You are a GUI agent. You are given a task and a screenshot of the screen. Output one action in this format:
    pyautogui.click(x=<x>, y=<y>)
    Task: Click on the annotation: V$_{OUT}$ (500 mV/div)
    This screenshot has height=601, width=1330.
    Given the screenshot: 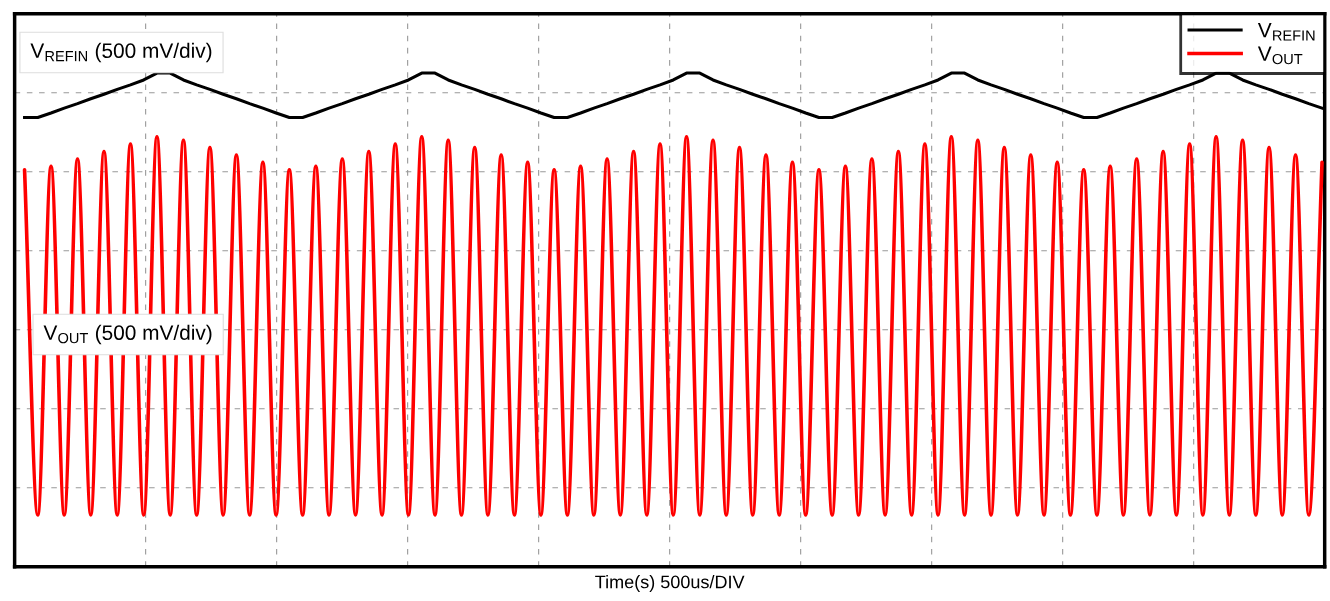 What is the action you would take?
    pyautogui.click(x=127, y=334)
    